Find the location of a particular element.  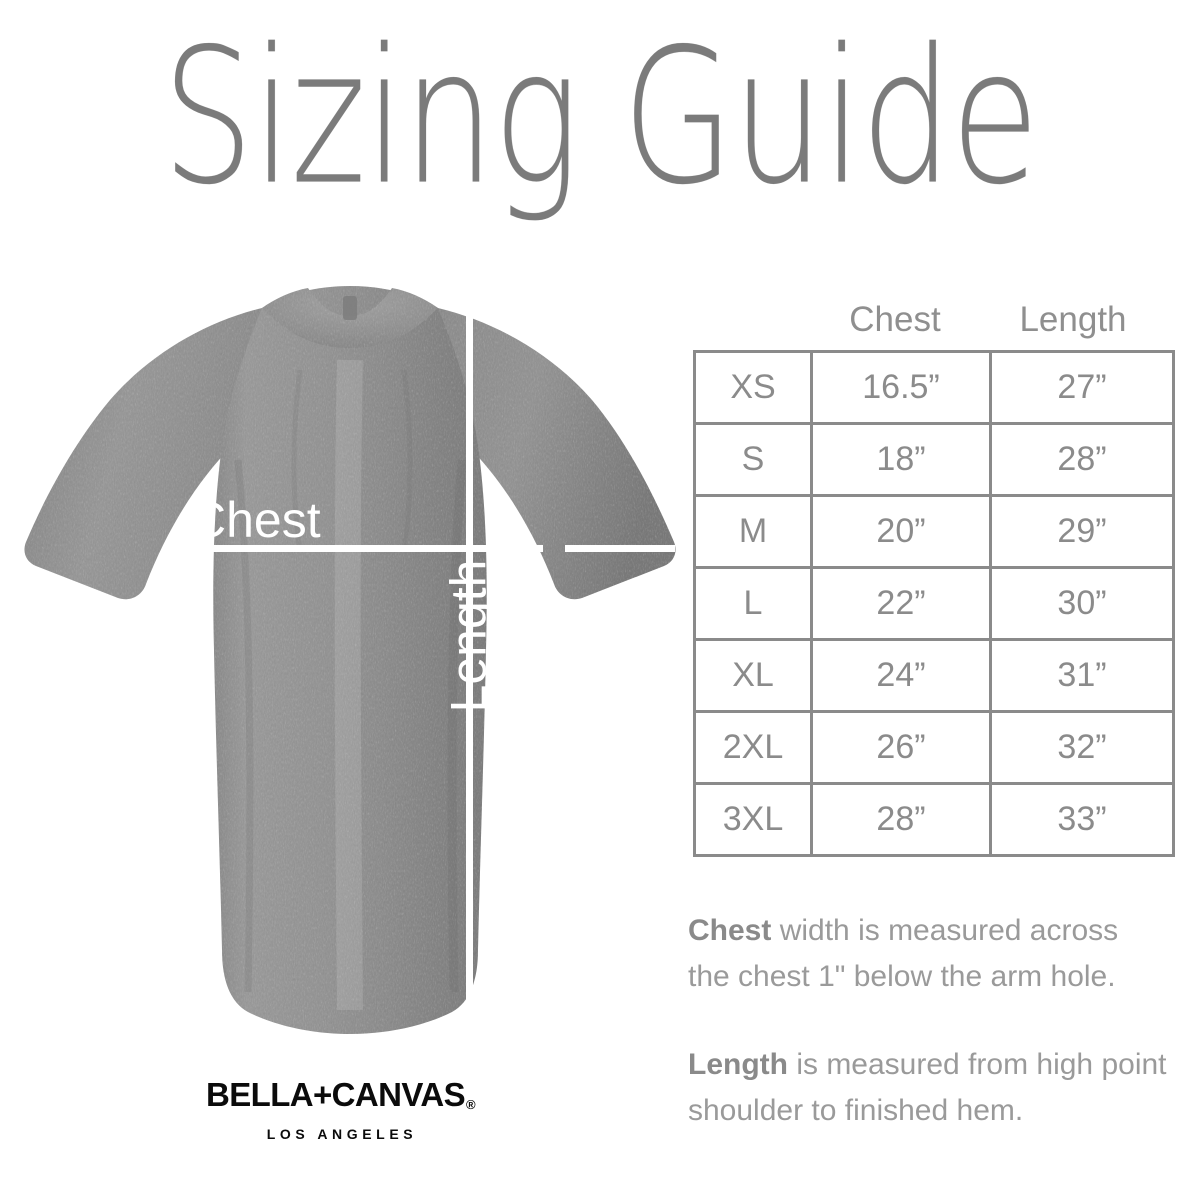

cell-size: M is located at coordinates (753, 531).